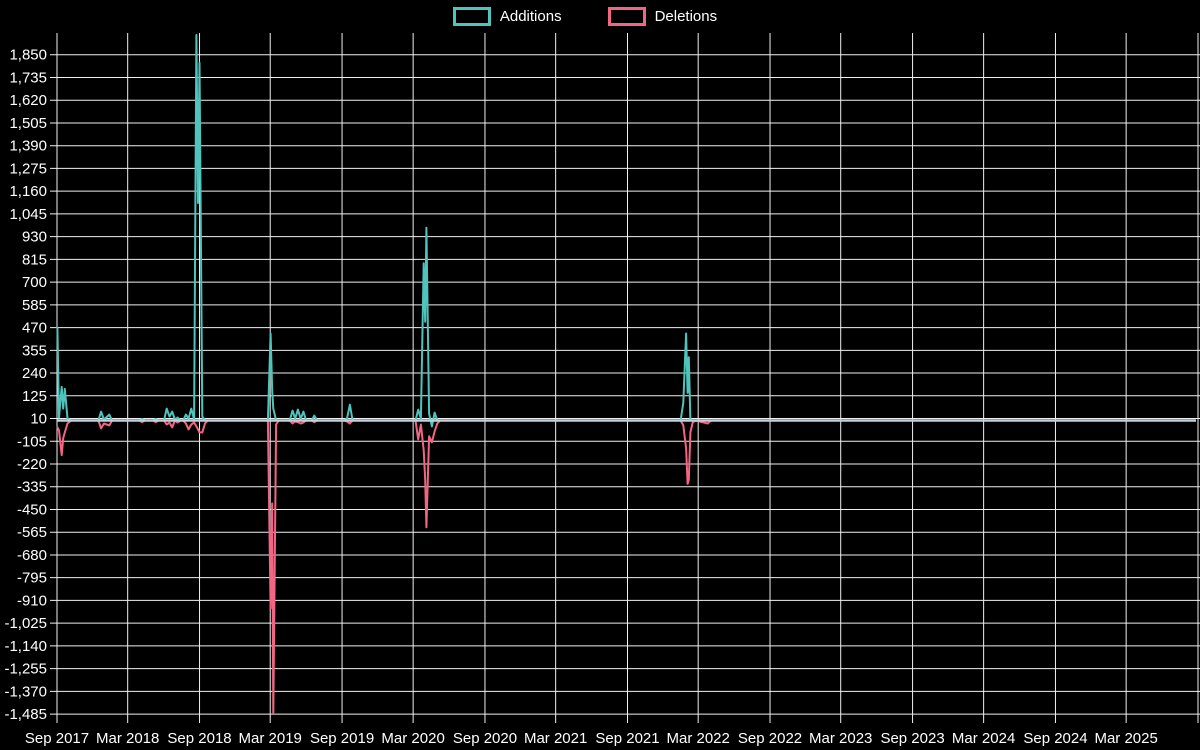 Image resolution: width=1200 pixels, height=750 pixels. What do you see at coordinates (840, 738) in the screenshot?
I see `x-axis-tick-label: Mar 2023` at bounding box center [840, 738].